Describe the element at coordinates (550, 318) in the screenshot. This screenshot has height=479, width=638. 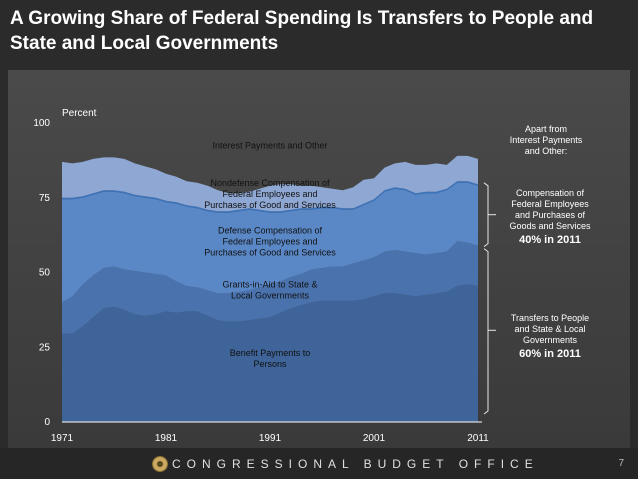
I see `annotation-transfers-line: Transfers to People` at that location.